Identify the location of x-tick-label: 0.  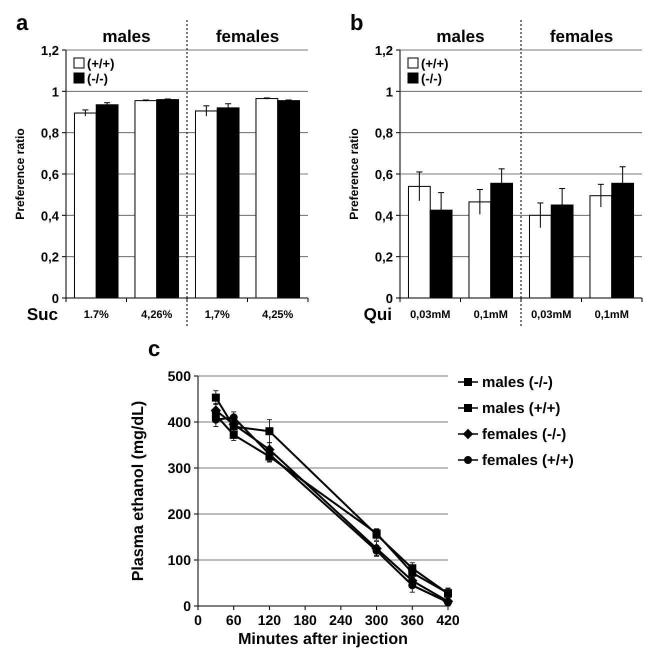
(198, 620).